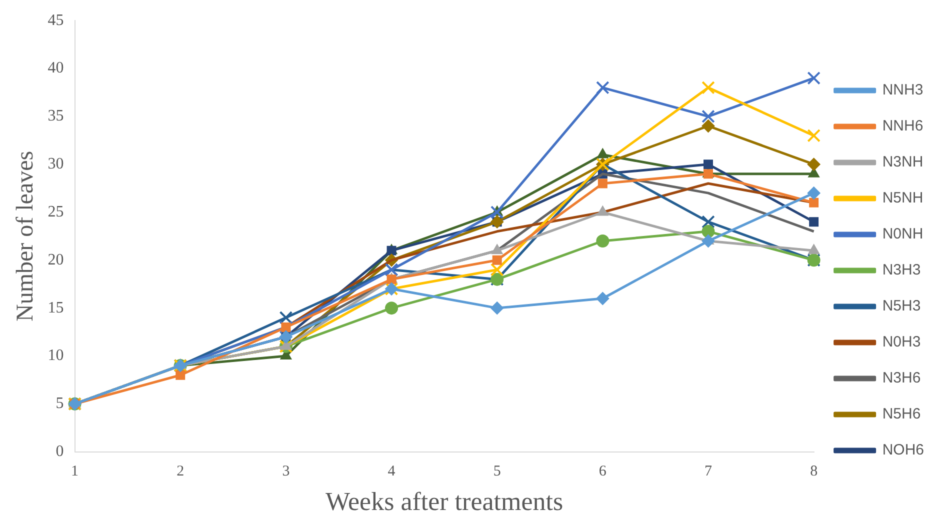  Describe the element at coordinates (56, 20) in the screenshot. I see `y-tick-label: 45` at that location.